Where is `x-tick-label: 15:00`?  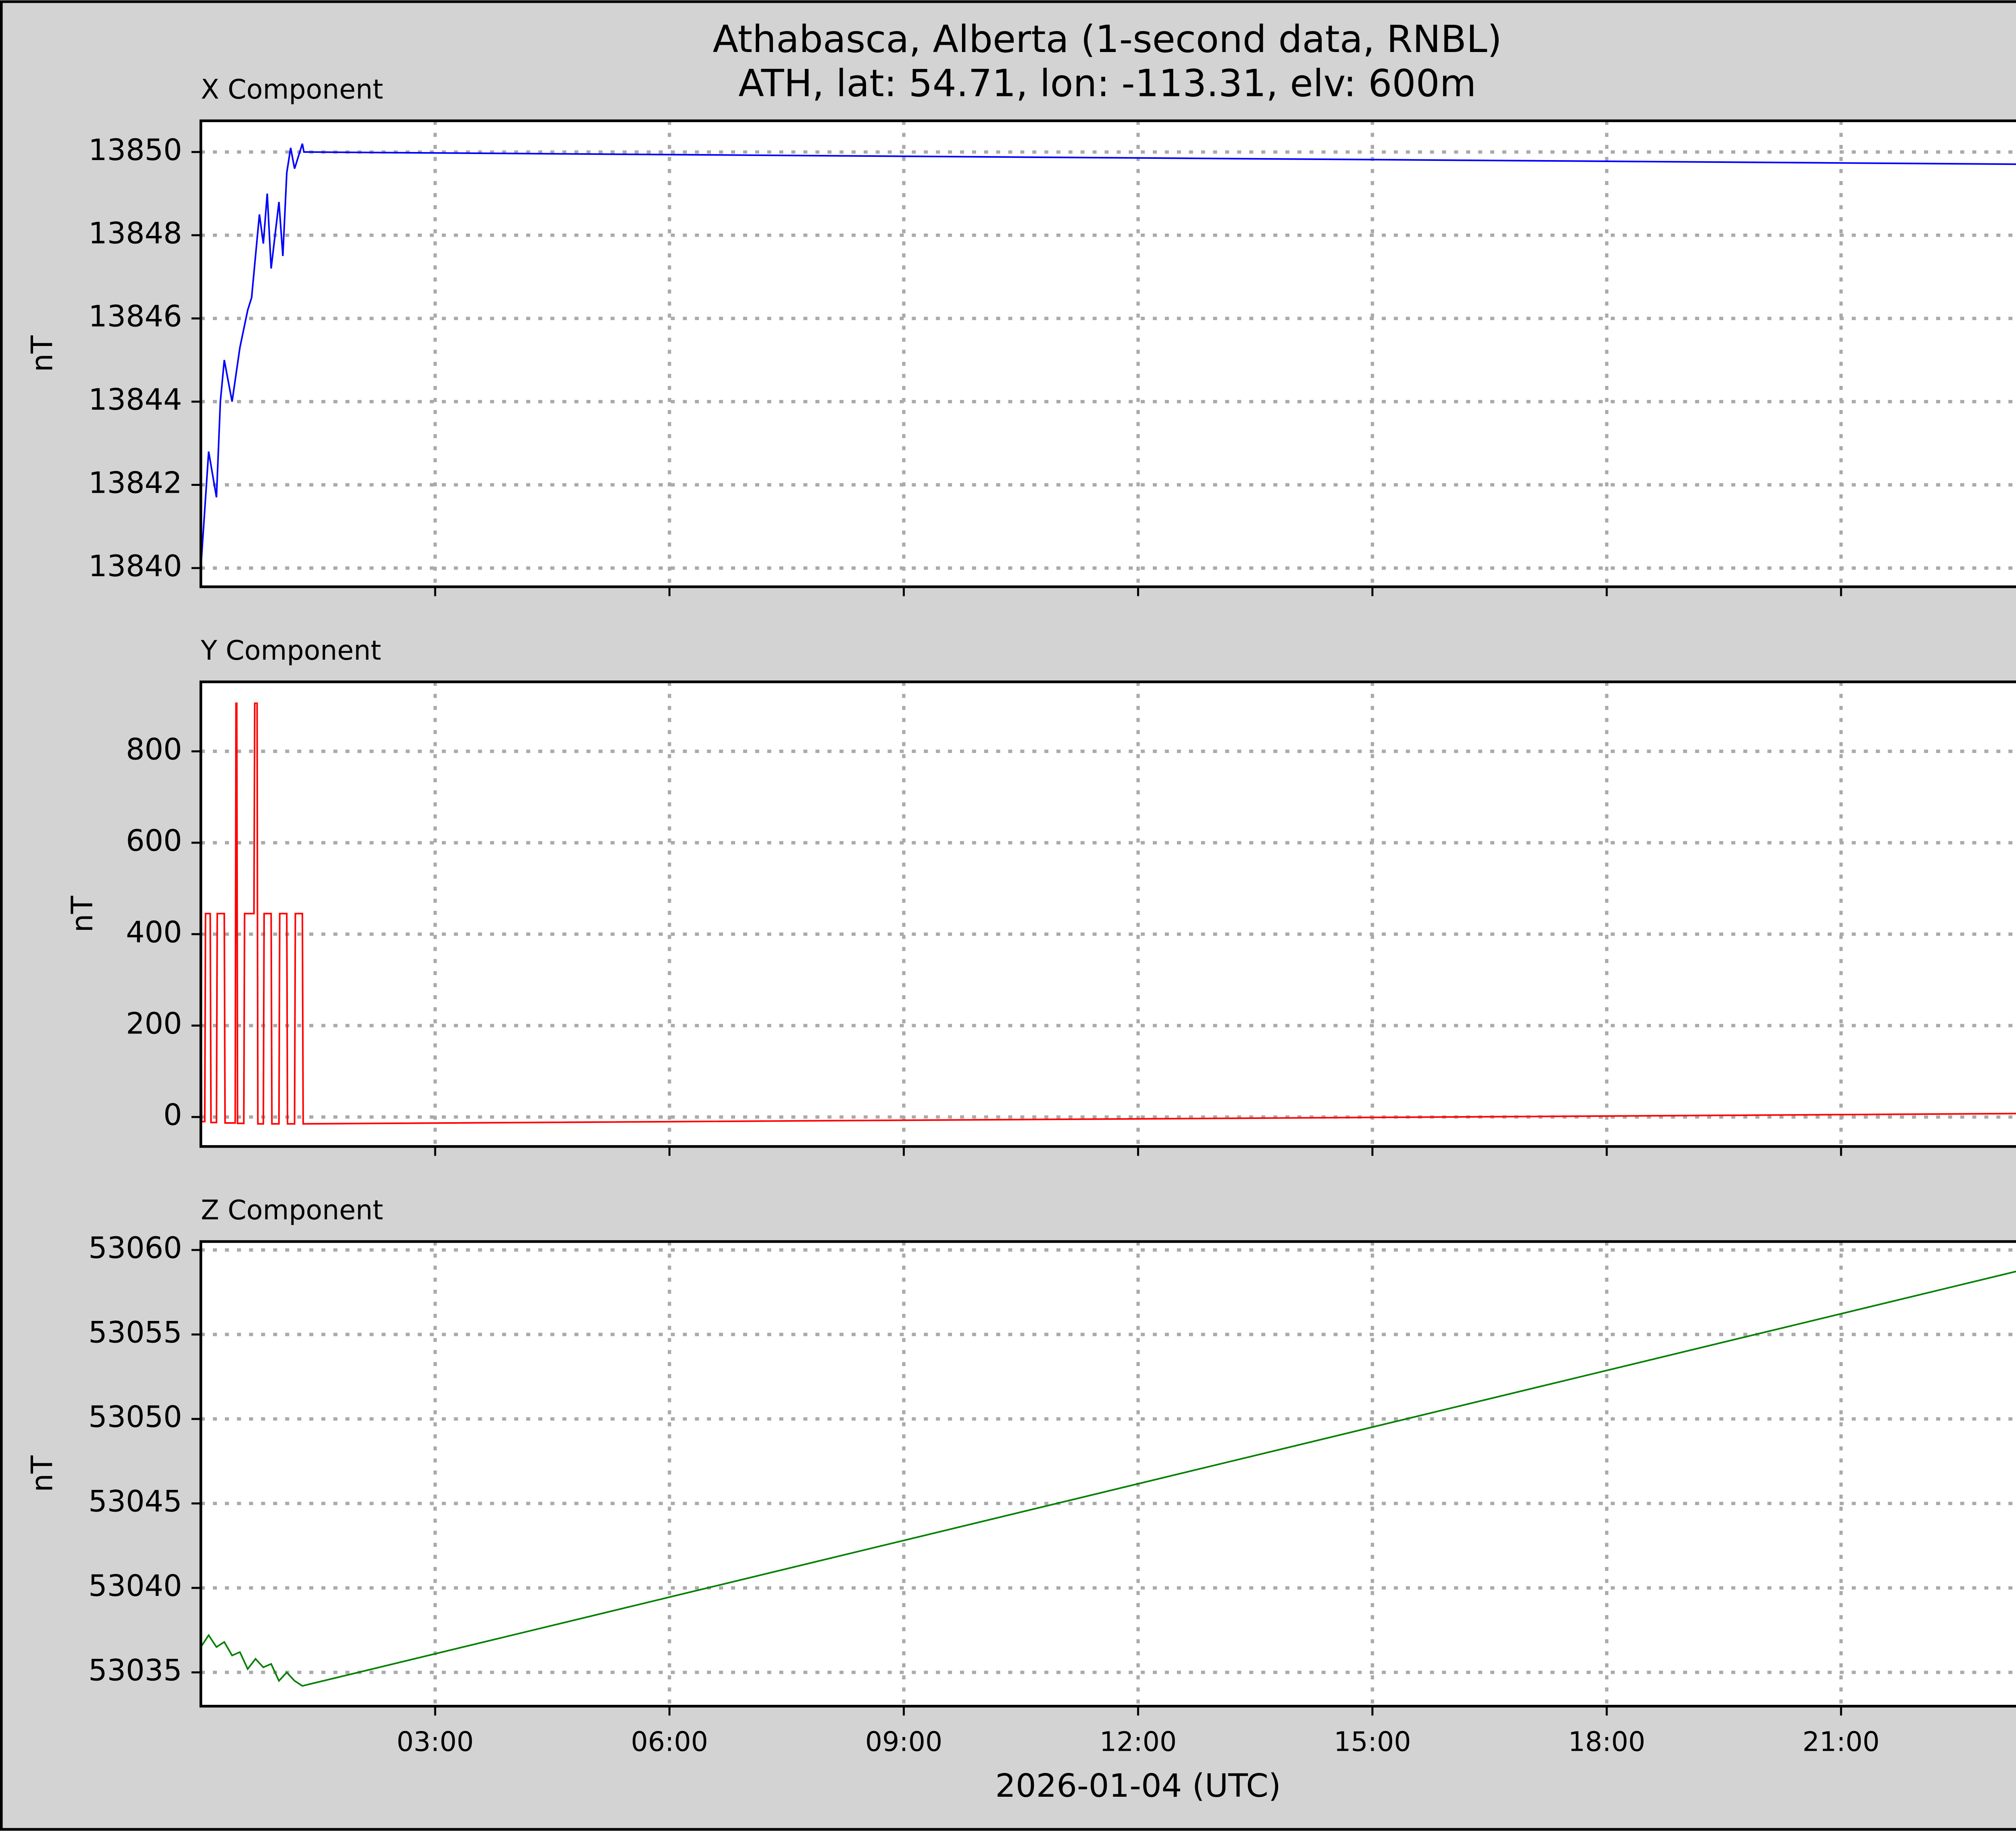 x-tick-label: 15:00 is located at coordinates (1372, 1741).